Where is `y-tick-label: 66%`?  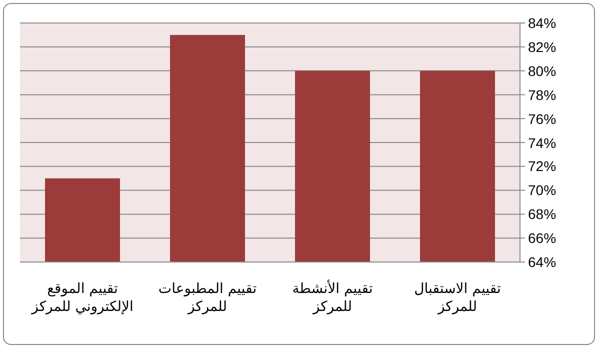
y-tick-label: 66% is located at coordinates (542, 238).